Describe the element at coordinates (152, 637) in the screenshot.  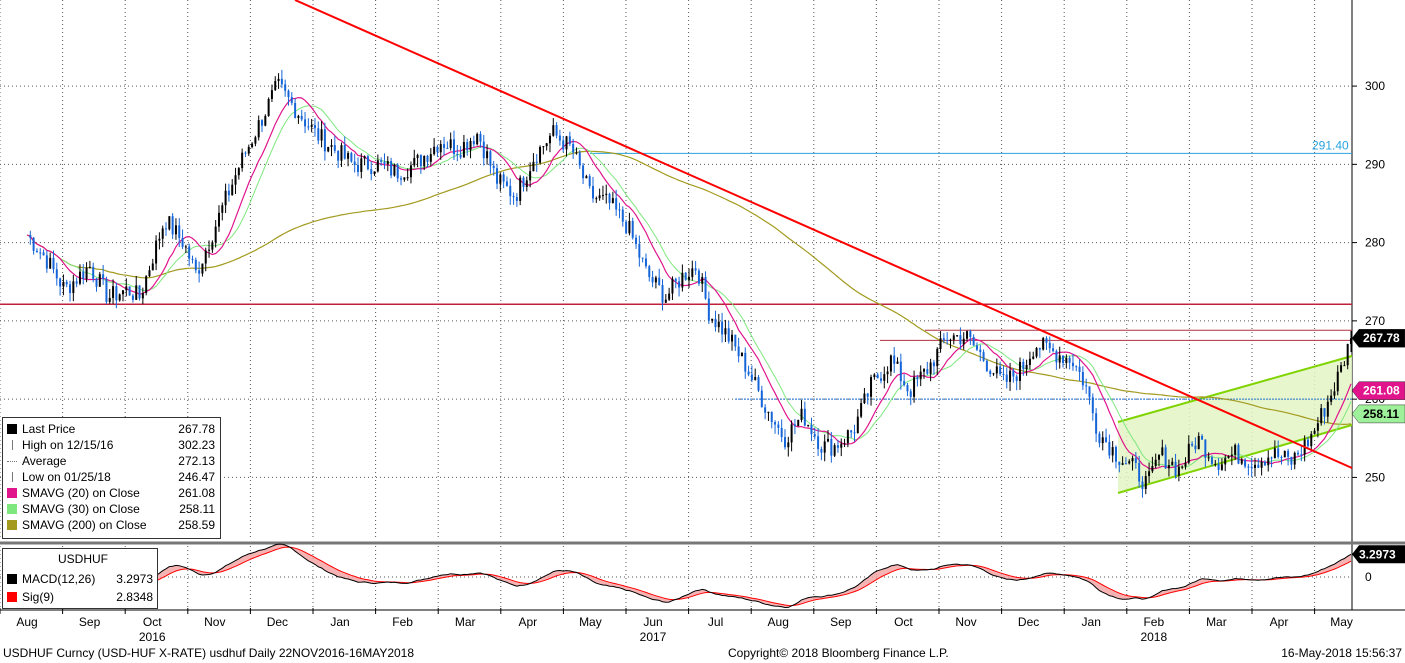
I see `x-year-label: 2016` at that location.